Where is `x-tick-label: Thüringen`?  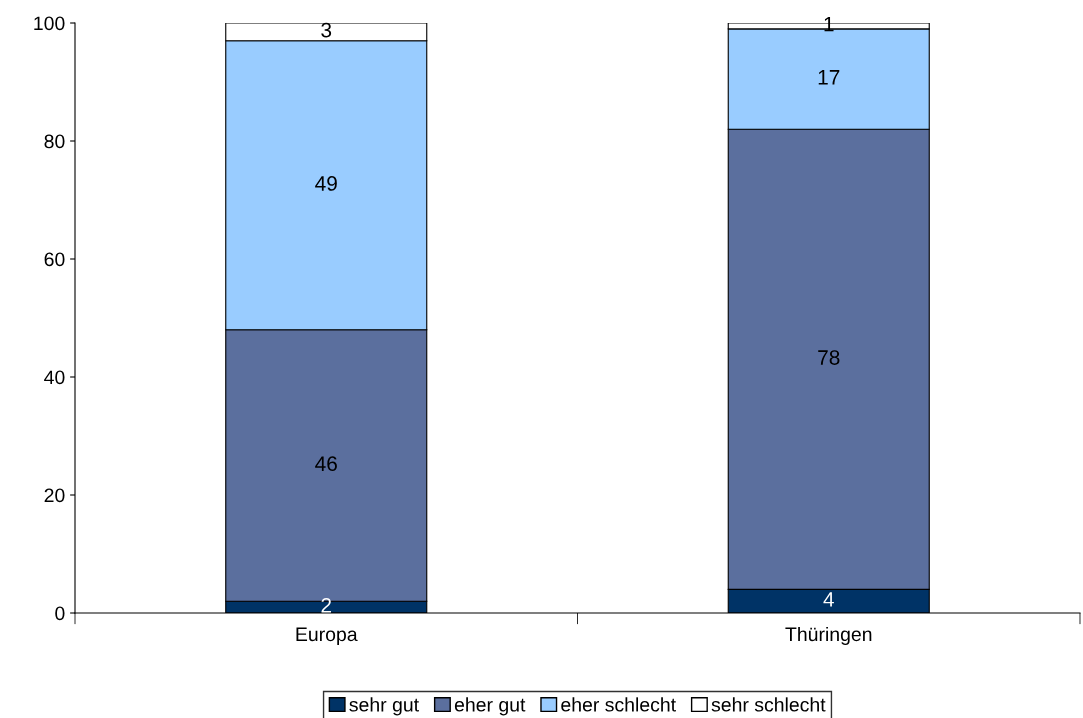 x-tick-label: Thüringen is located at coordinates (828, 636).